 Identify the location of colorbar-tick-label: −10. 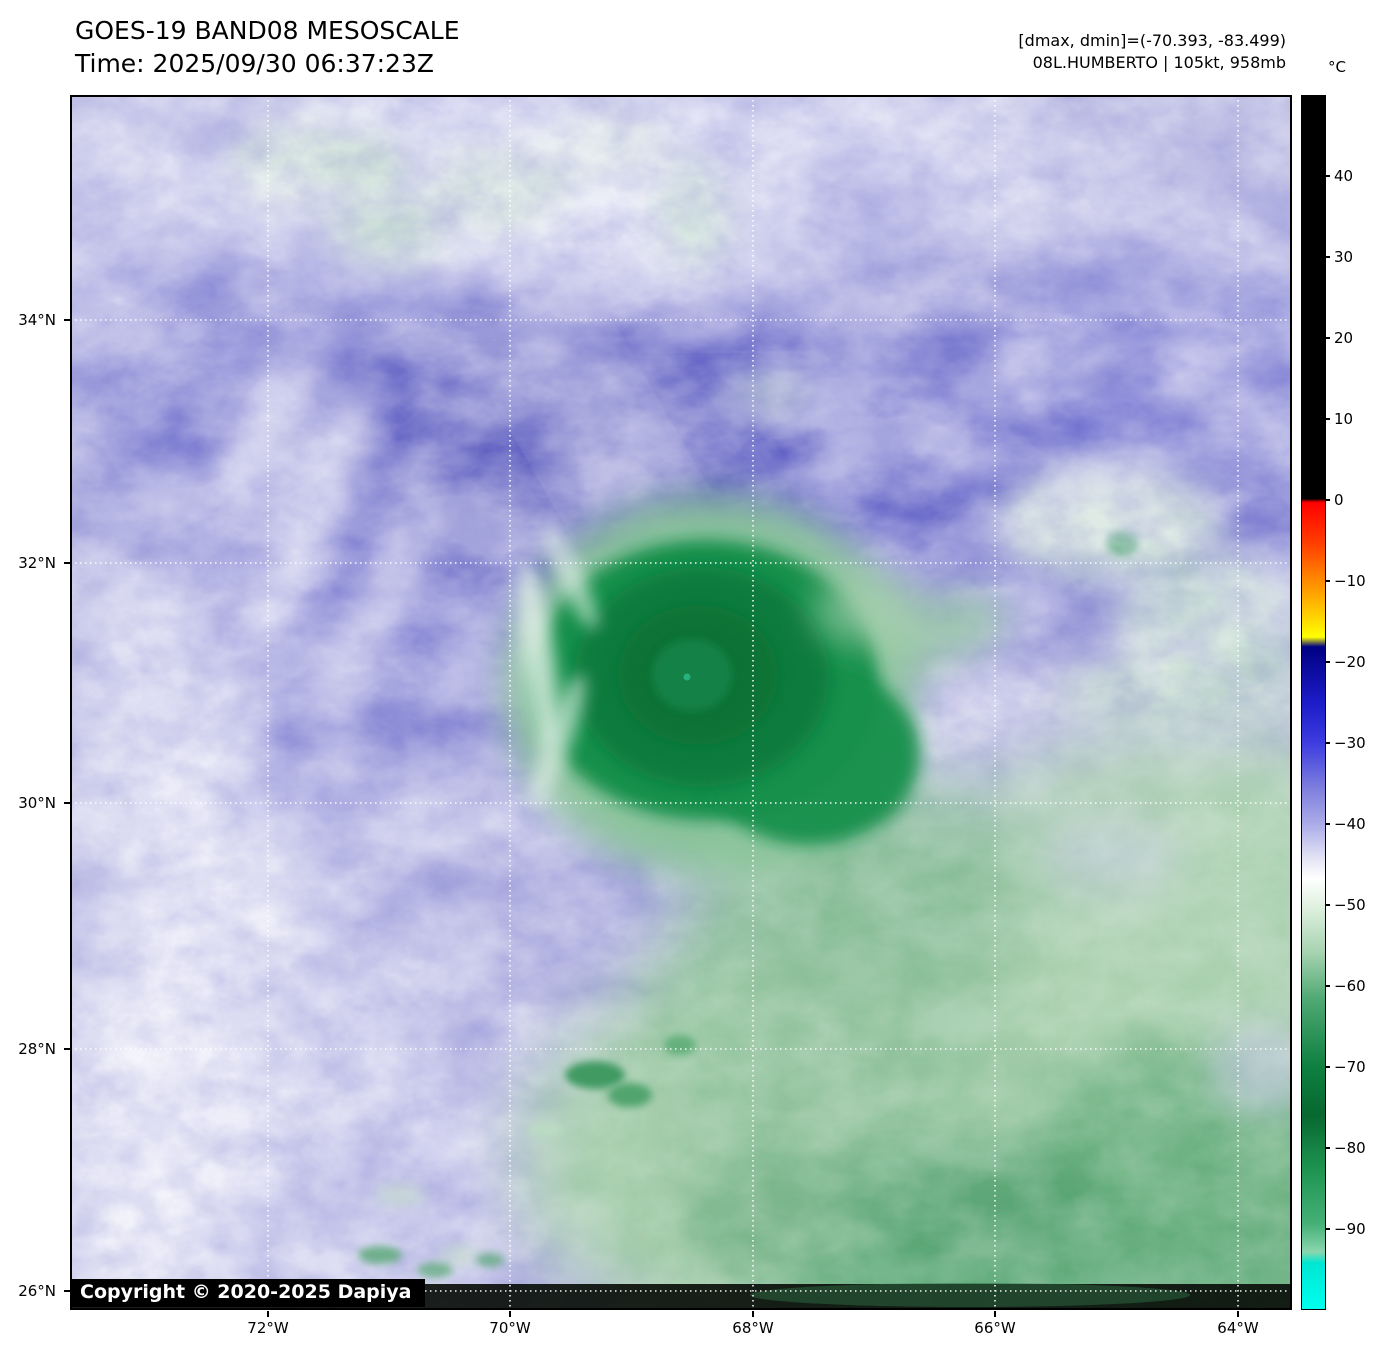
(1350, 581).